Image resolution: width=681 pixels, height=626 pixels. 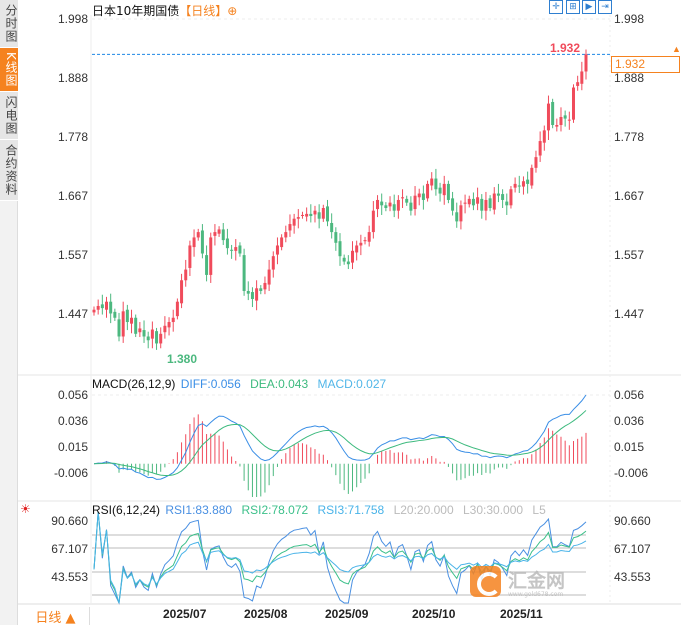 I want to click on tab-kline: K线图, so click(x=9, y=70).